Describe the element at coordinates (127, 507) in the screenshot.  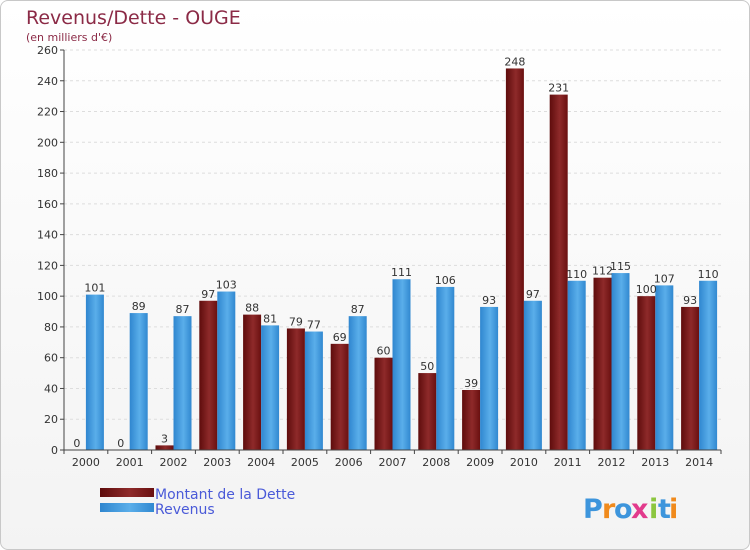
I see `legend-swatch-revenus` at that location.